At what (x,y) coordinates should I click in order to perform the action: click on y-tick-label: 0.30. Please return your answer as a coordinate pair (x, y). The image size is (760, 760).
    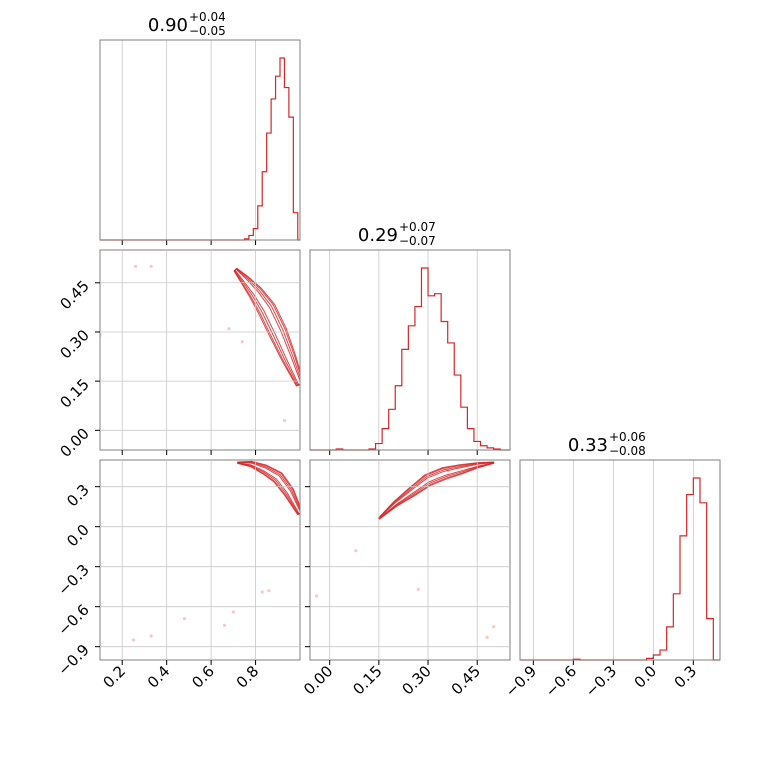
    Looking at the image, I should click on (74, 344).